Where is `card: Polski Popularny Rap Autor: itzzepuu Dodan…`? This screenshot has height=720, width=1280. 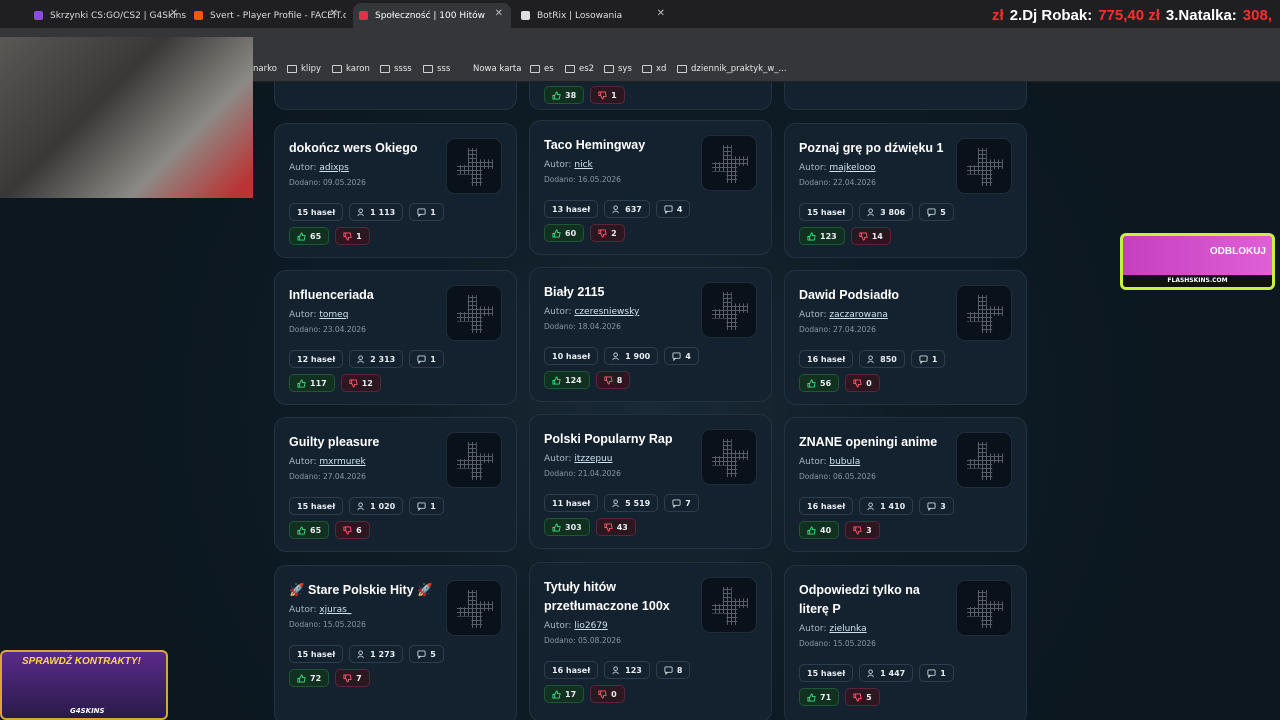
card: Polski Popularny Rap Autor: itzzepuu Dodan… is located at coordinates (650, 481).